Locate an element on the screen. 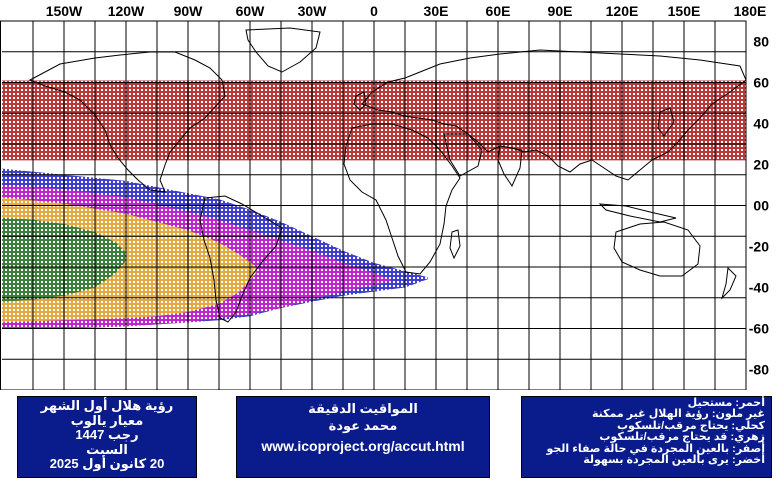 The height and width of the screenshot is (481, 776). lon-label: 180E is located at coordinates (750, 11).